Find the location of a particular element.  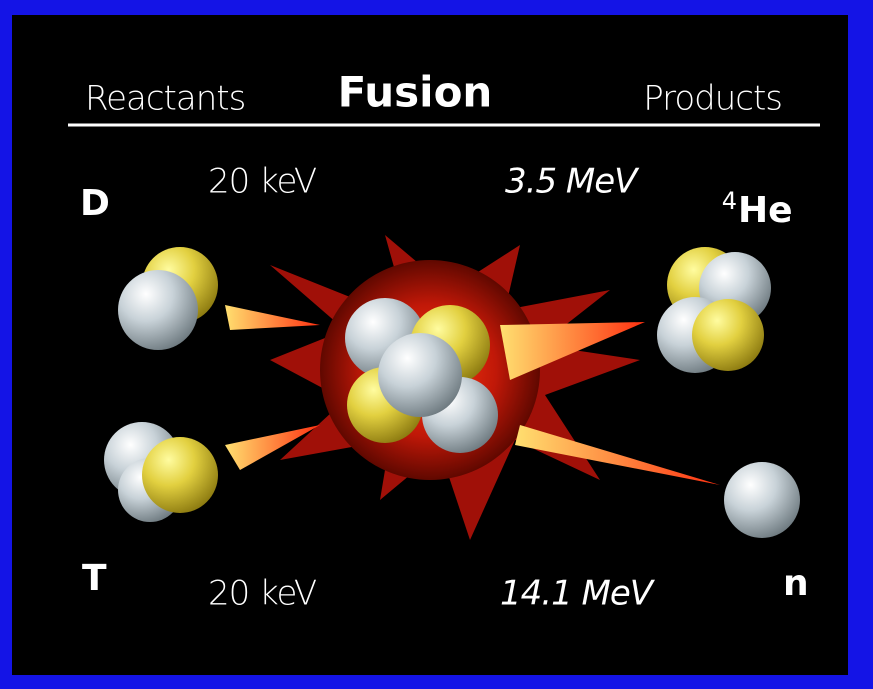

product-energy: 14.1 MeV is located at coordinates (578, 594).